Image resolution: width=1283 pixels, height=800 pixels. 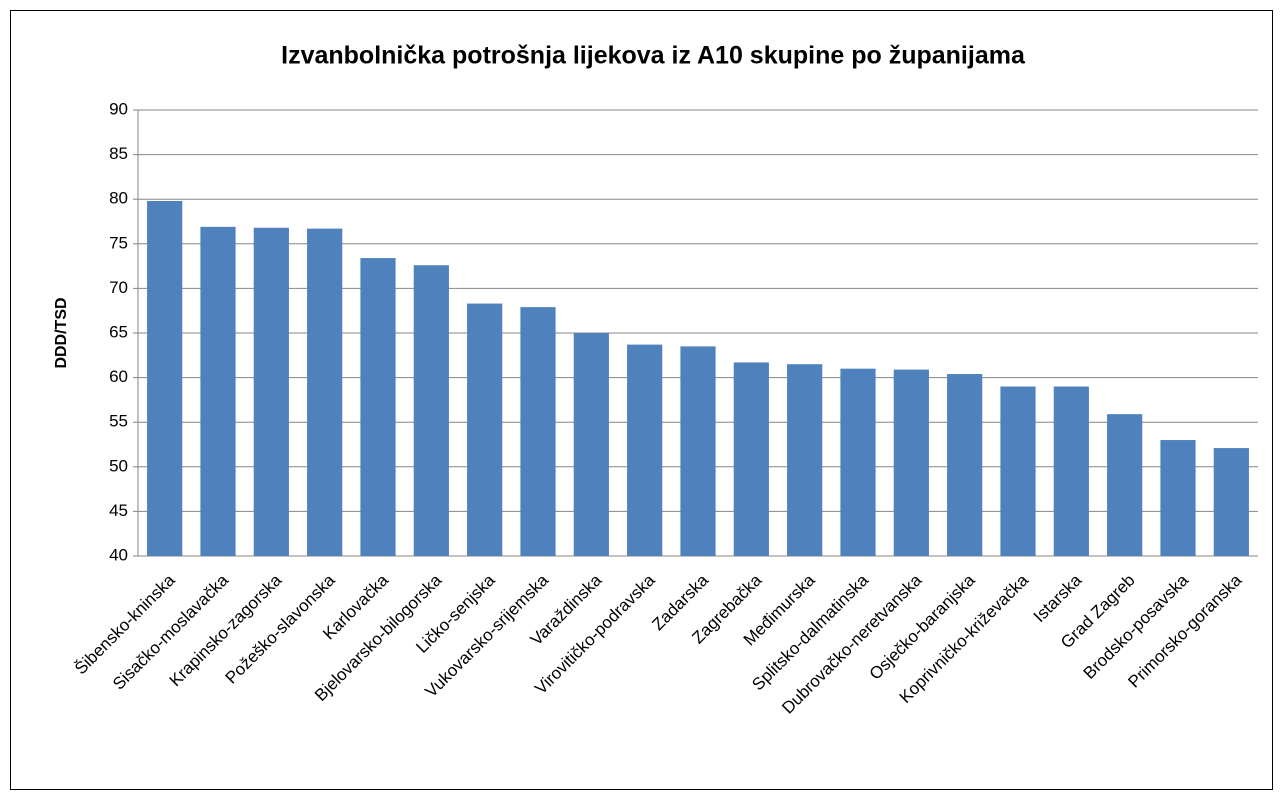 I want to click on y-tick-label: 50, so click(x=118, y=465).